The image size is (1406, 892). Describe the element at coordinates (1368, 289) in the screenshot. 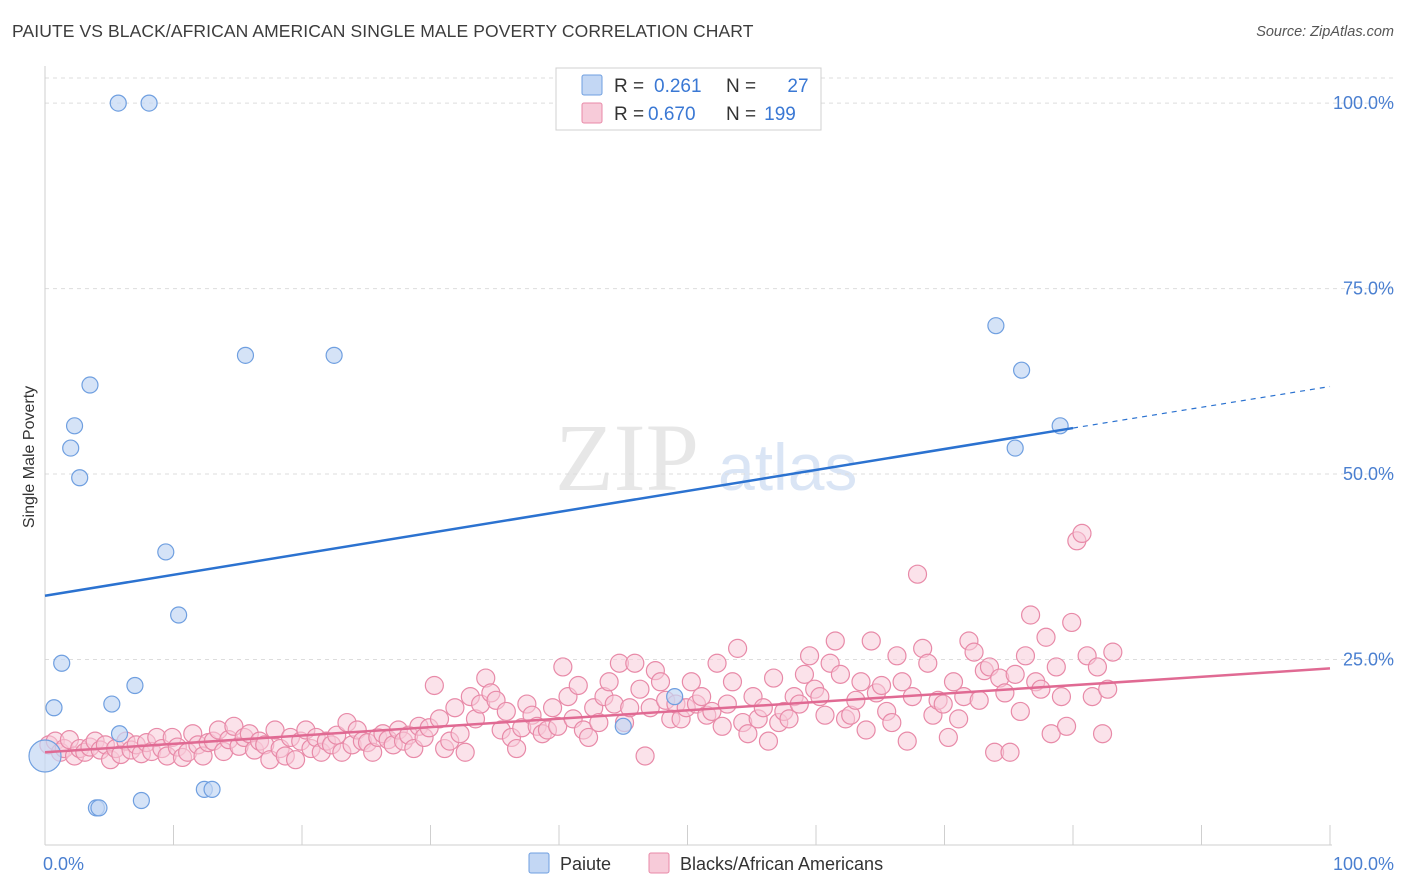

I see `y-tick-label-75: 75.0%` at that location.